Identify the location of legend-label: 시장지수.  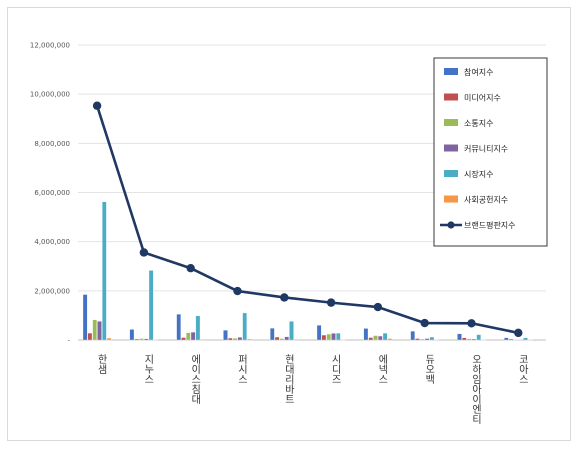
(478, 174).